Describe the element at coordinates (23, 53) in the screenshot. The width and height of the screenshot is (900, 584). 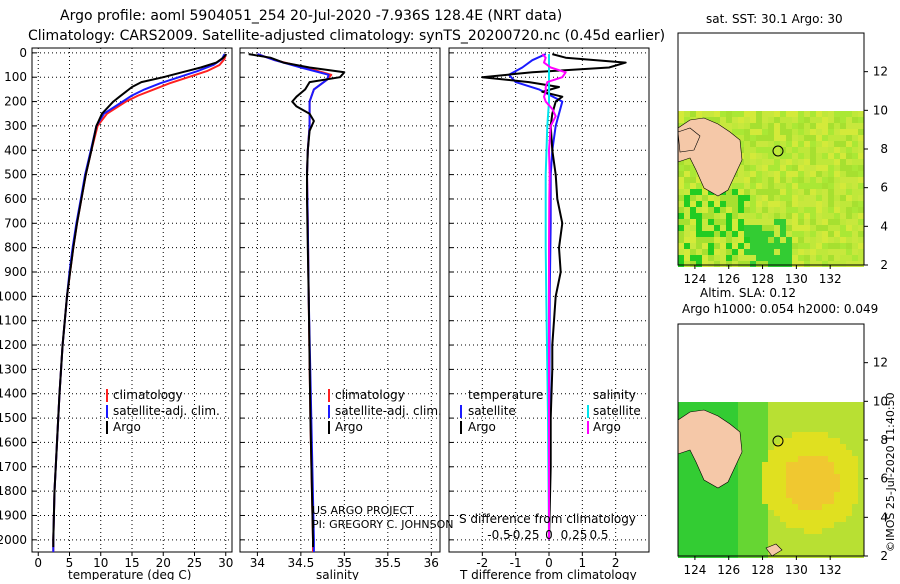
I see `depth-tick-label: 0` at that location.